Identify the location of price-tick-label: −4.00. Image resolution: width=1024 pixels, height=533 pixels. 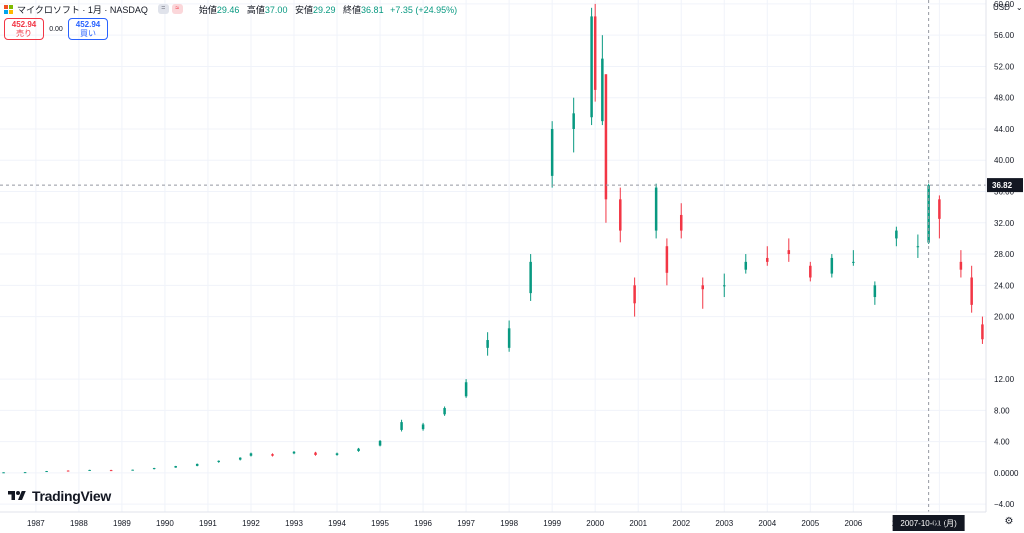
(1004, 504).